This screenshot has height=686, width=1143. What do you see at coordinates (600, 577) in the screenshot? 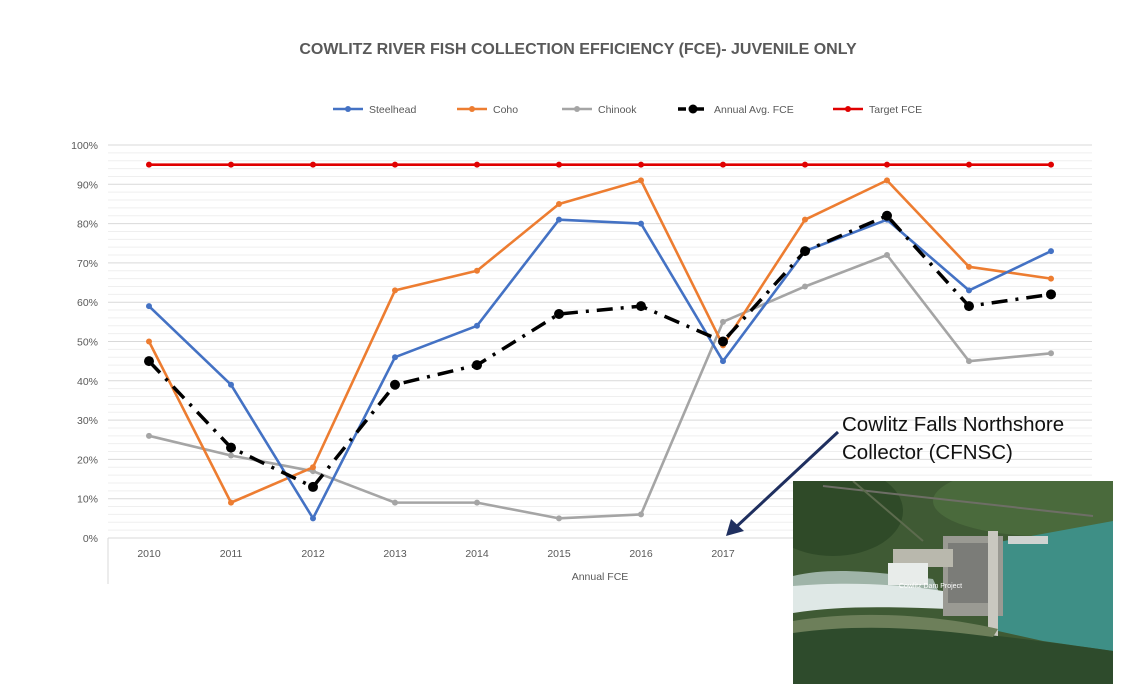
I see `x-axis-title: Annual FCE` at bounding box center [600, 577].